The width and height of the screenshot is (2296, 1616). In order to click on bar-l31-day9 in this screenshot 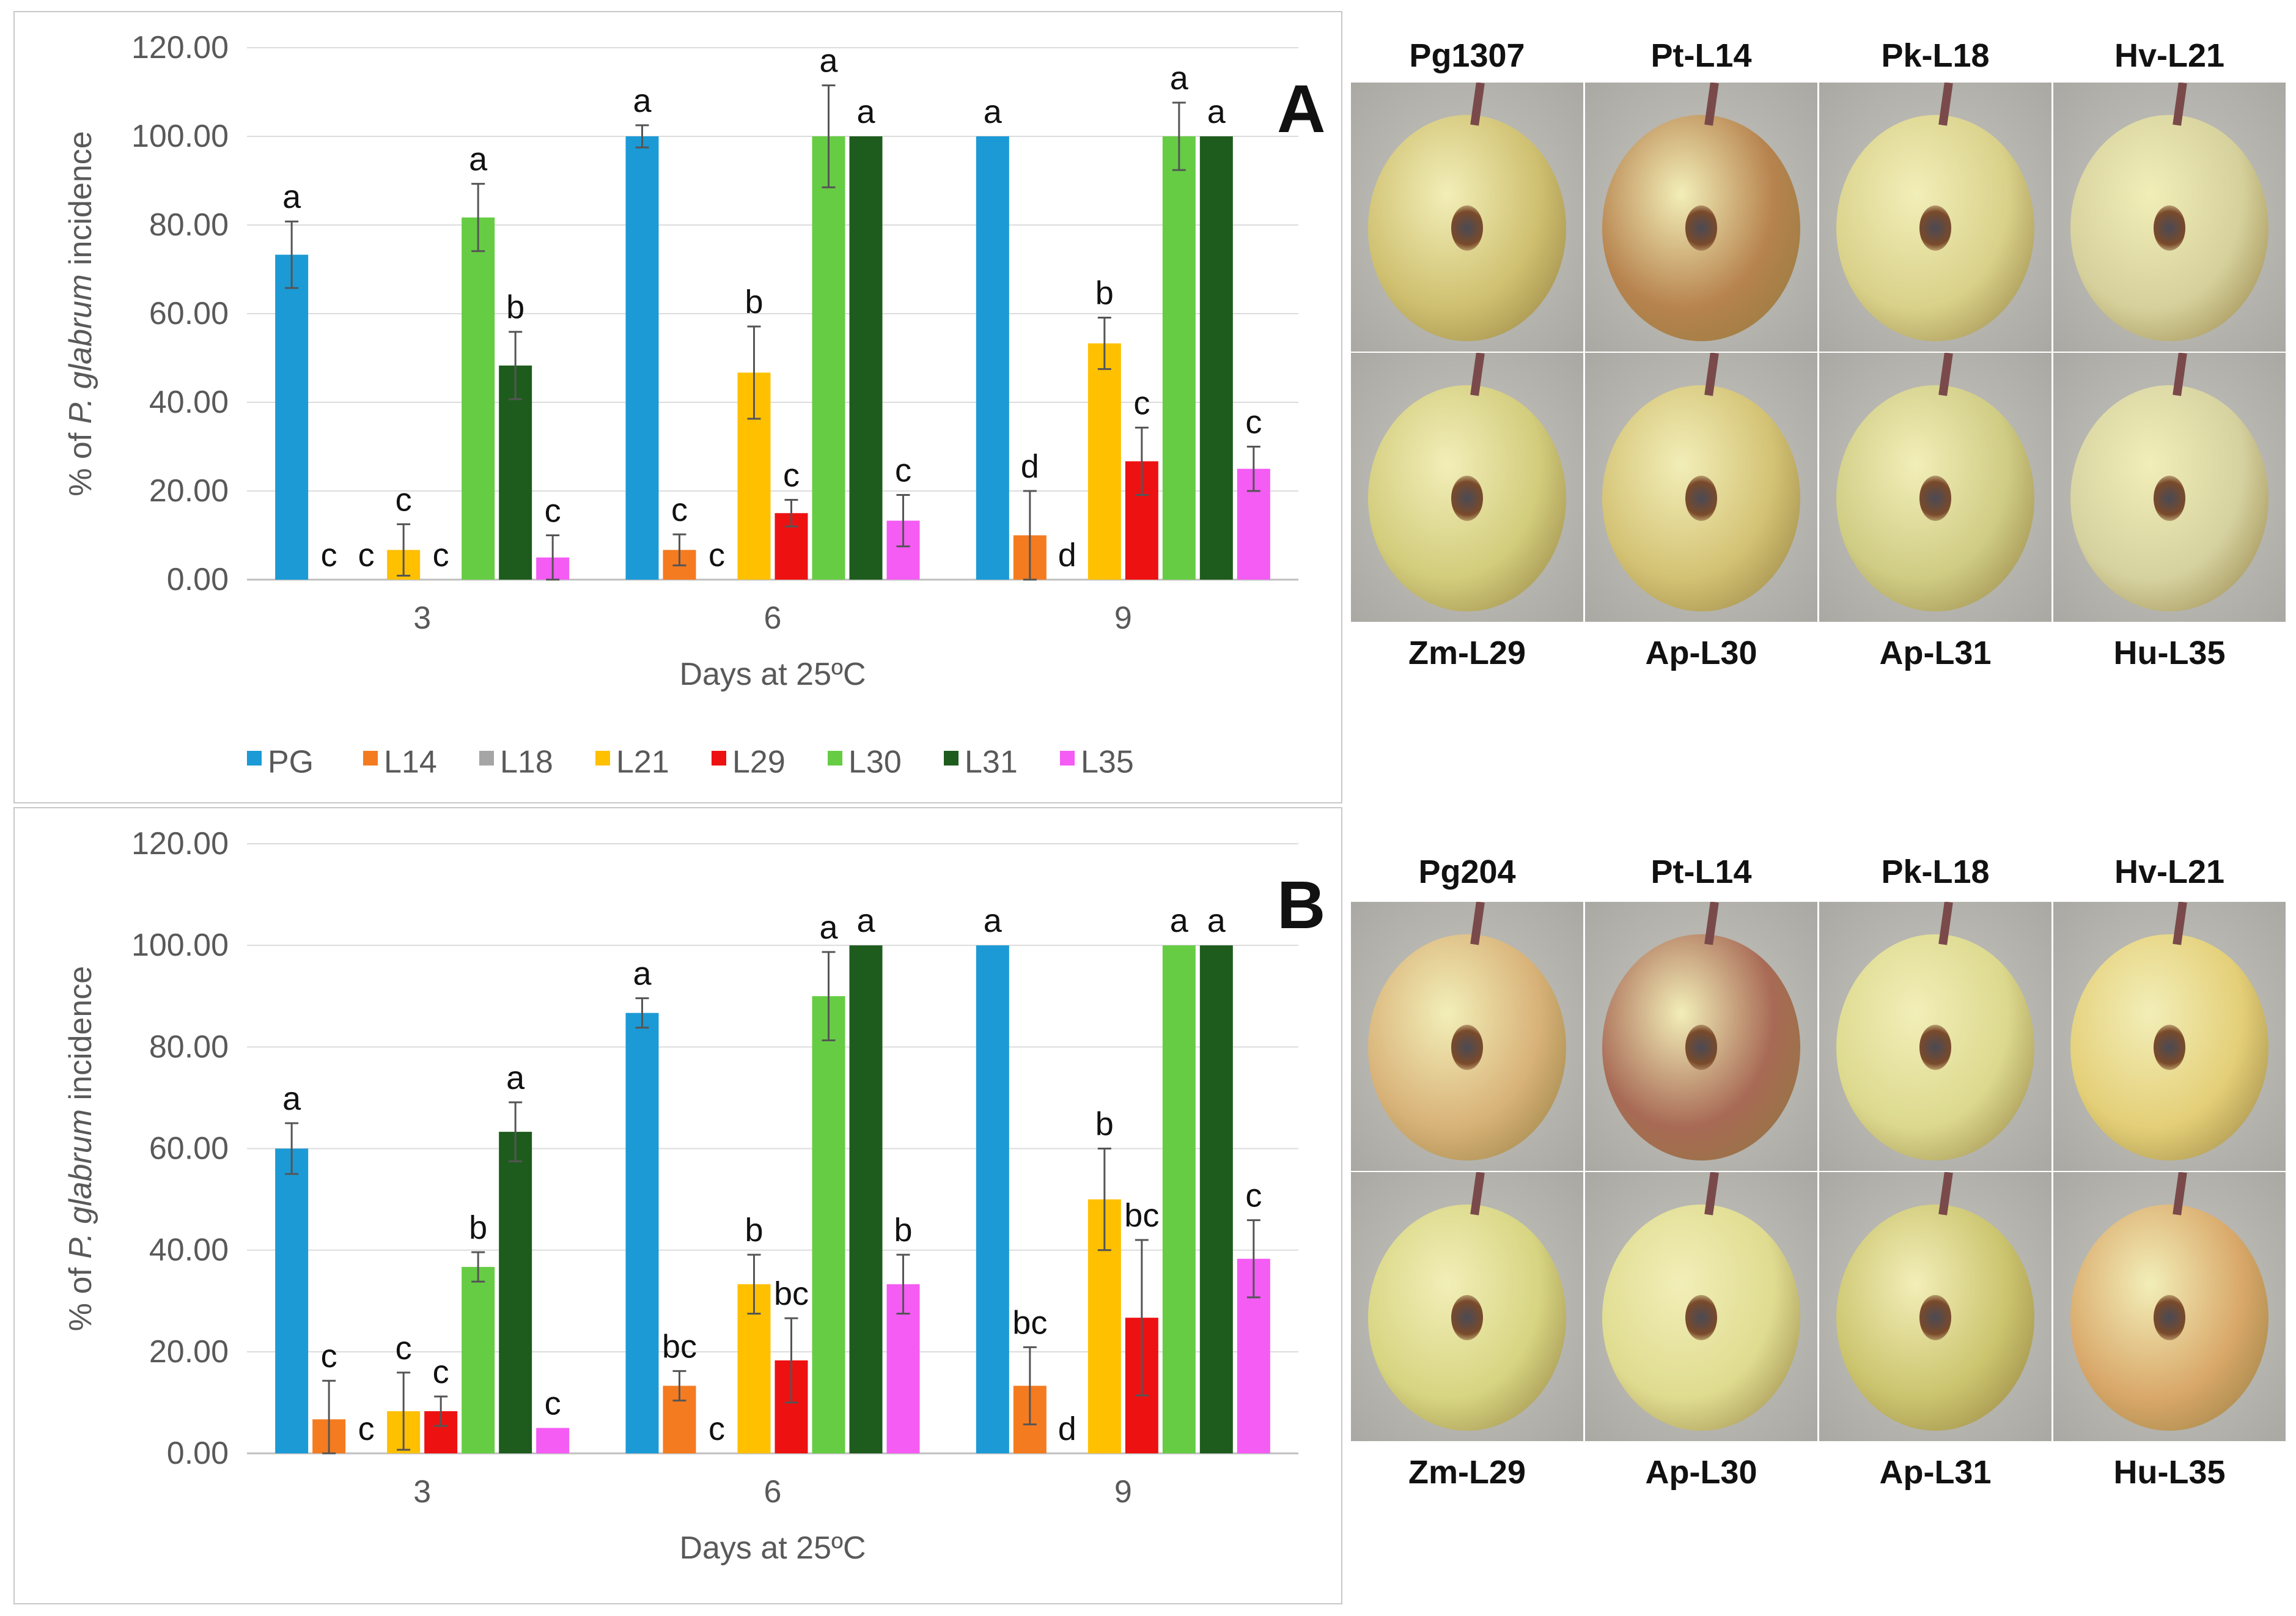, I will do `click(1216, 1199)`.